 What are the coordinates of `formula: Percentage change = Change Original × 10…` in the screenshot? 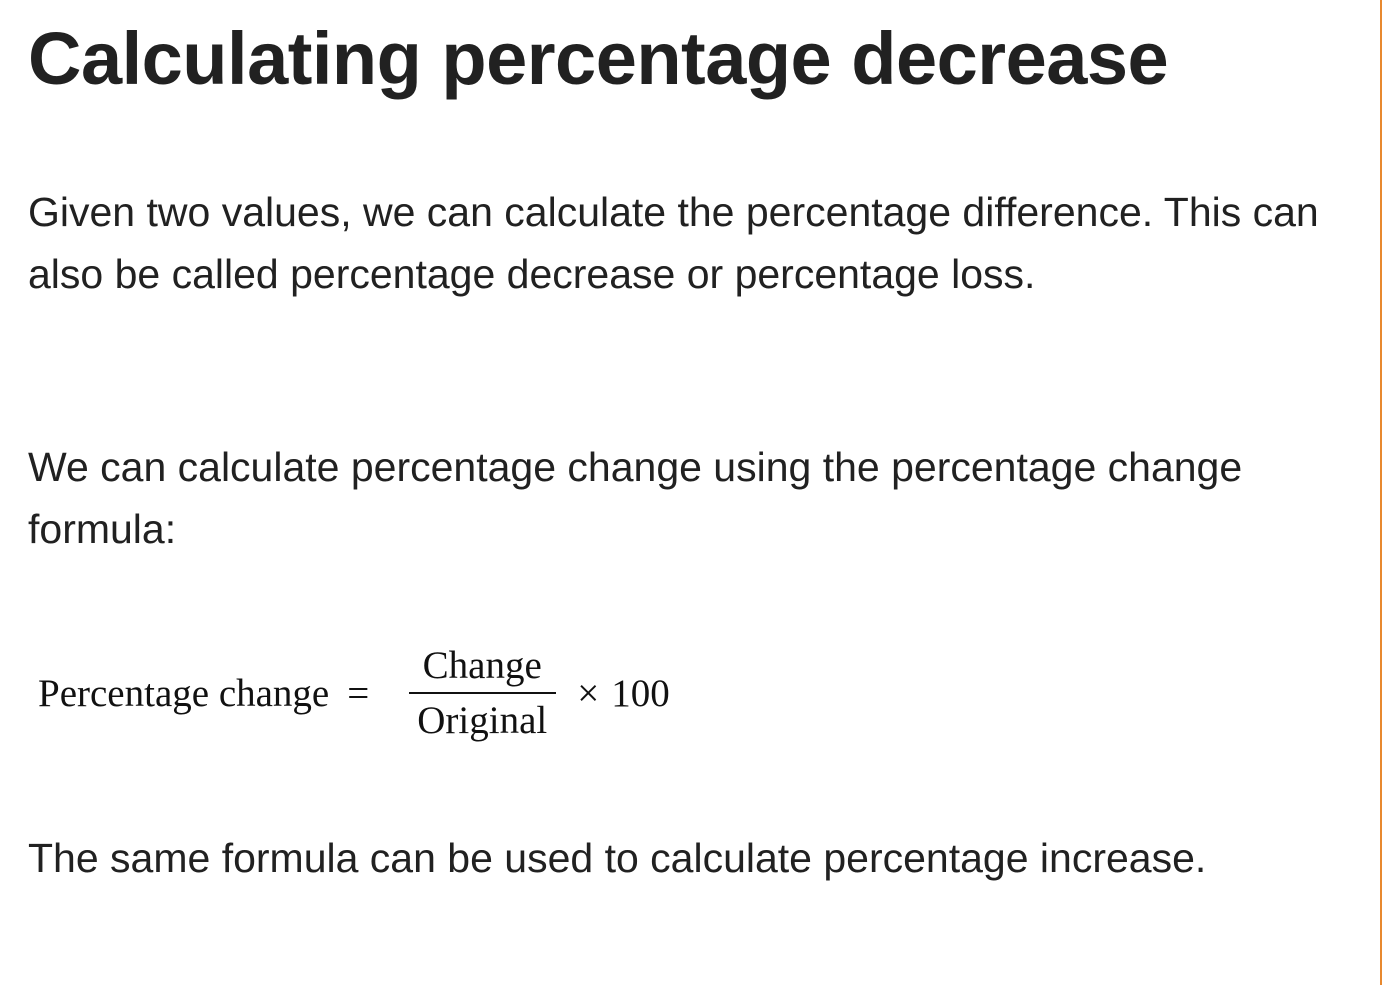 It's located at (354, 693).